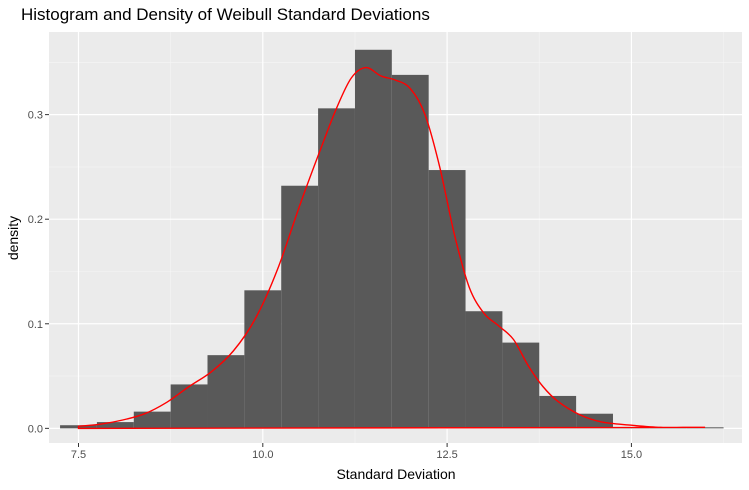 This screenshot has width=749, height=490. What do you see at coordinates (446, 455) in the screenshot?
I see `x-tick-label: 12.5` at bounding box center [446, 455].